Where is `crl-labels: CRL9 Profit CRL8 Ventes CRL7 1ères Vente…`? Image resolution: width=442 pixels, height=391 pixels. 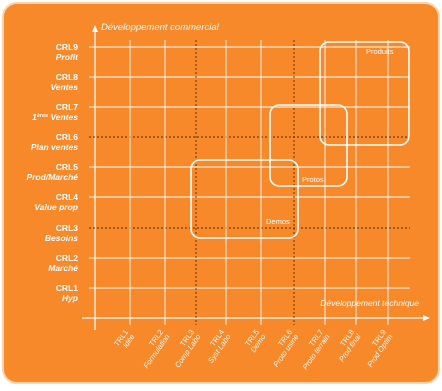 crl-labels: CRL9 Profit CRL8 Ventes CRL7 1ères Vente… is located at coordinates (53, 172).